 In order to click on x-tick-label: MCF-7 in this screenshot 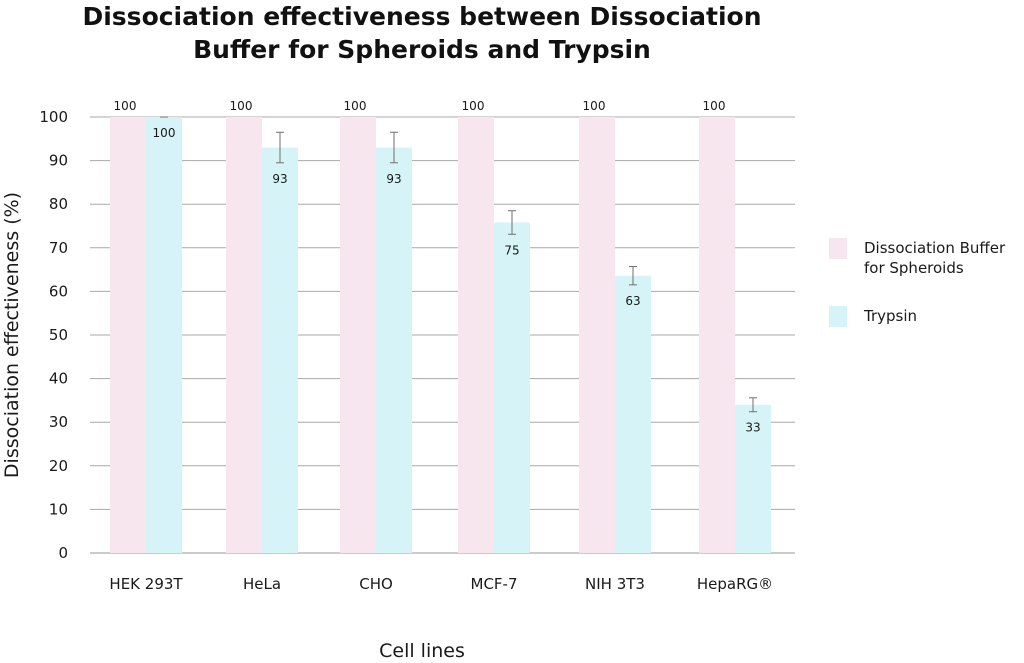, I will do `click(494, 584)`.